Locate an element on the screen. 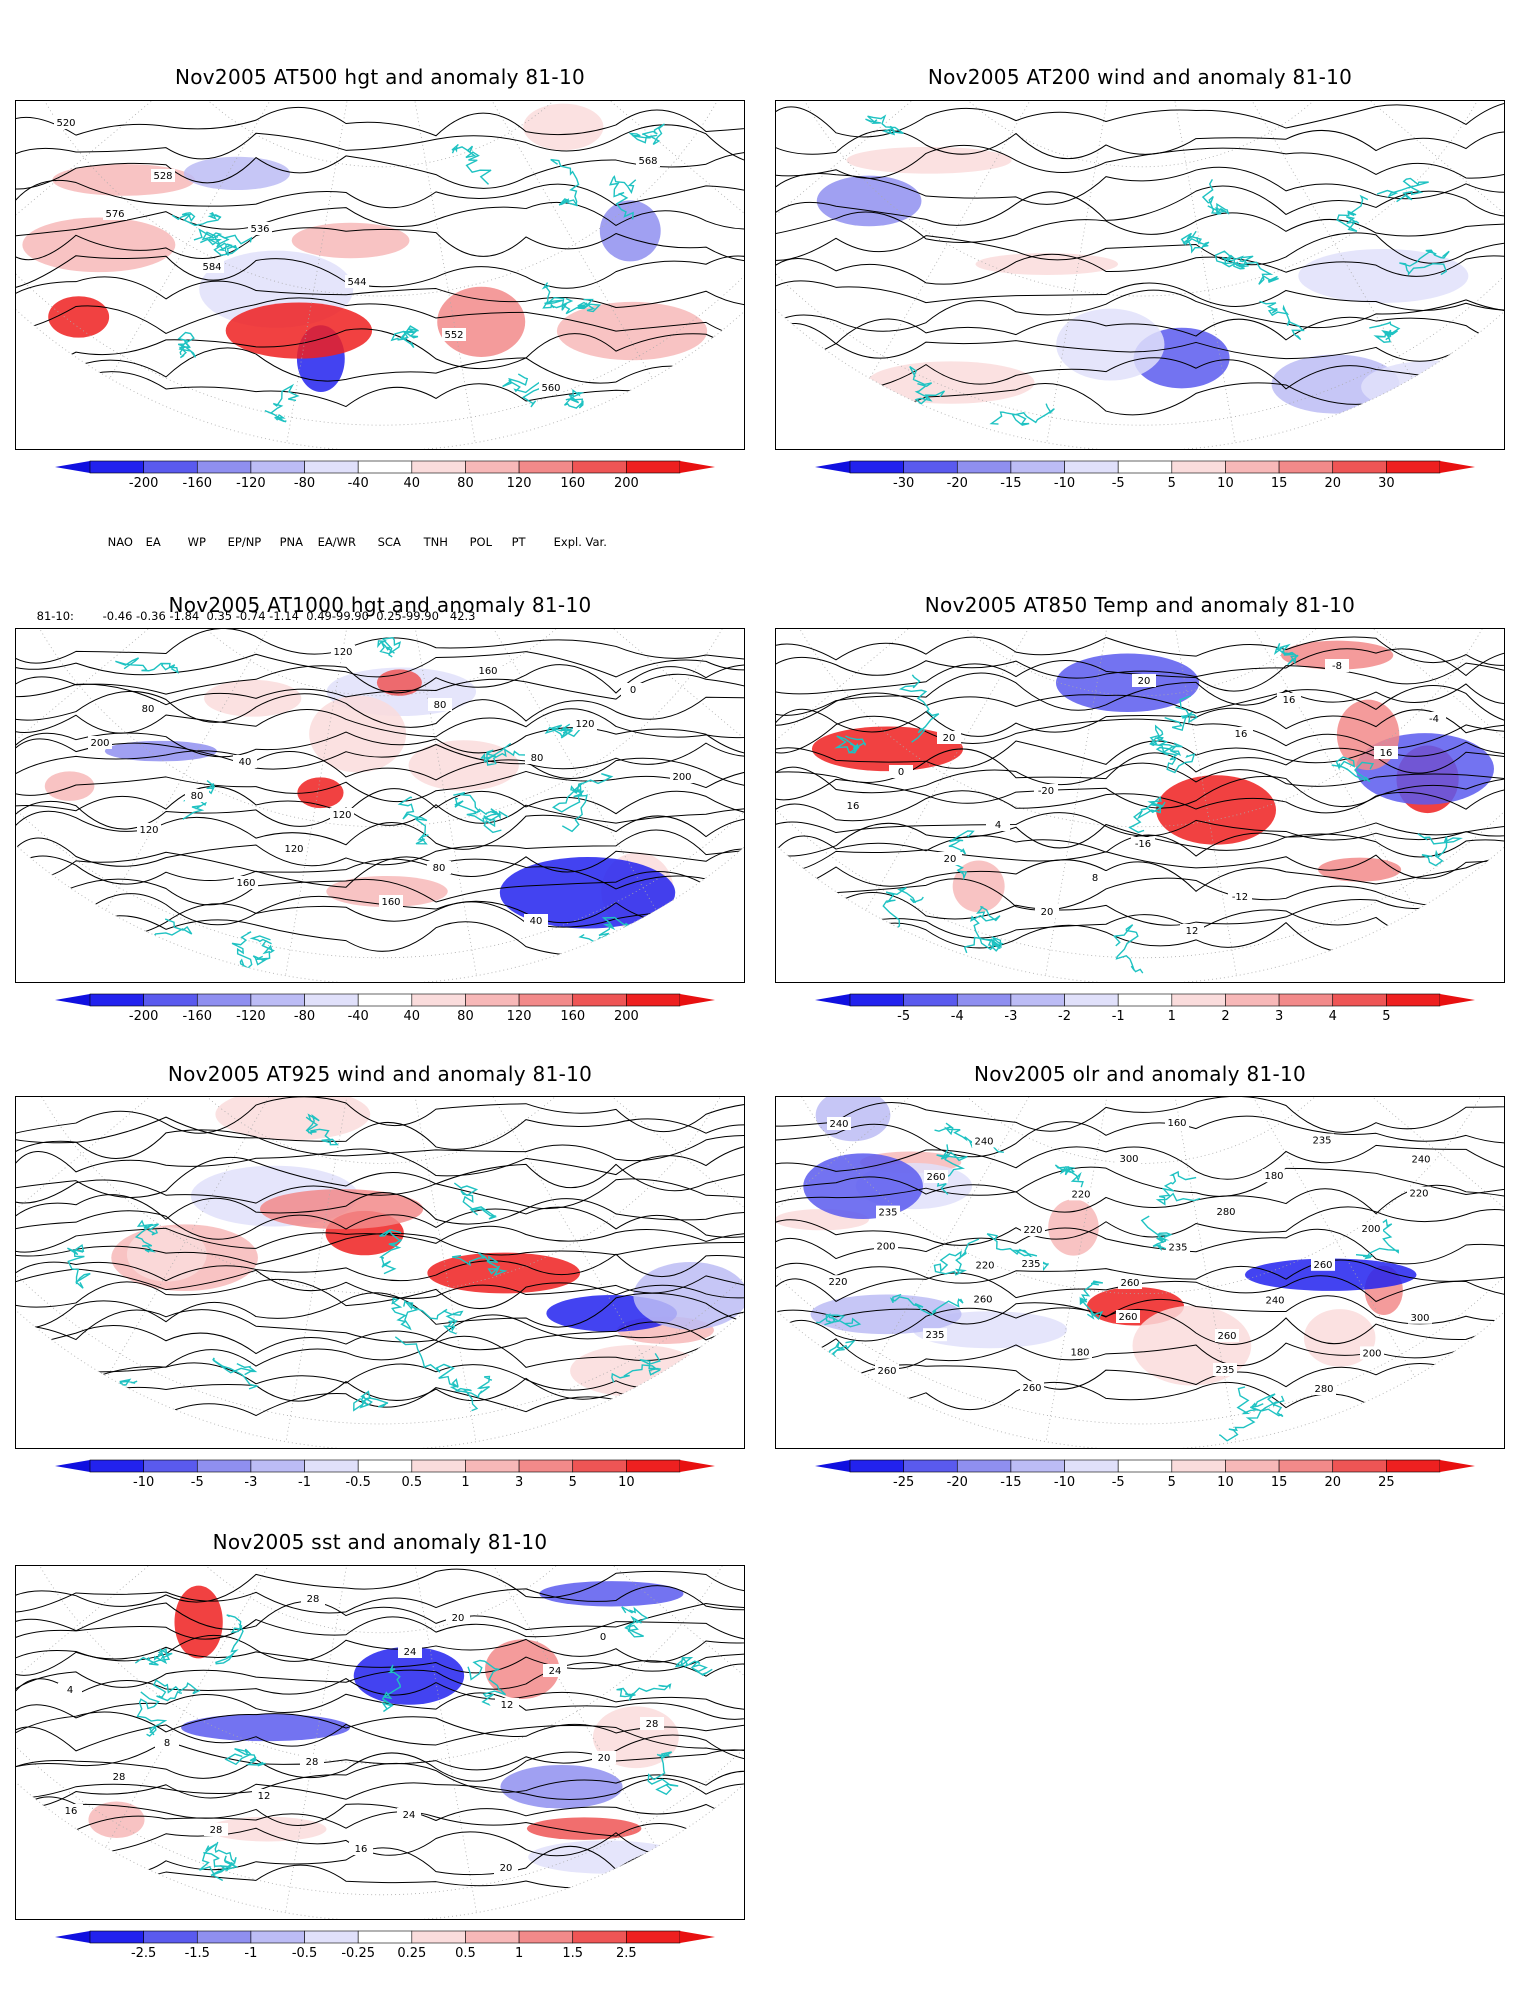  projection-dome is located at coordinates (1140, 272).